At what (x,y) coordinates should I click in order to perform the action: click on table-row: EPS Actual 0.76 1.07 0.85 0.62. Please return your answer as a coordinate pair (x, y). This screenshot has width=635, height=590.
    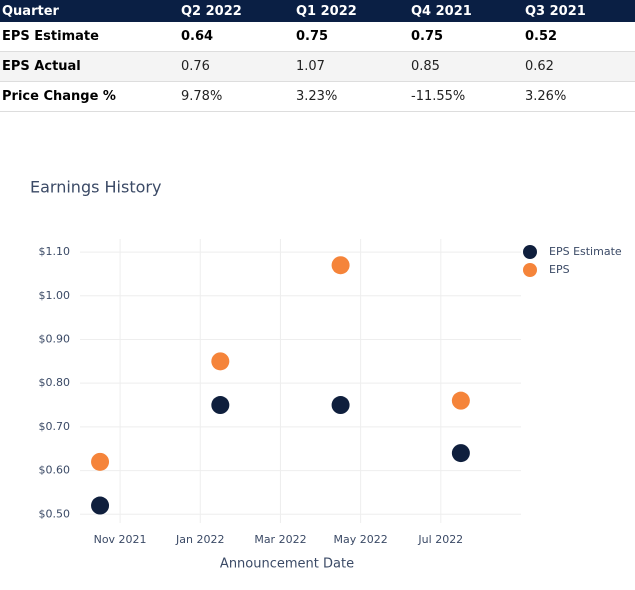
    Looking at the image, I should click on (317, 66).